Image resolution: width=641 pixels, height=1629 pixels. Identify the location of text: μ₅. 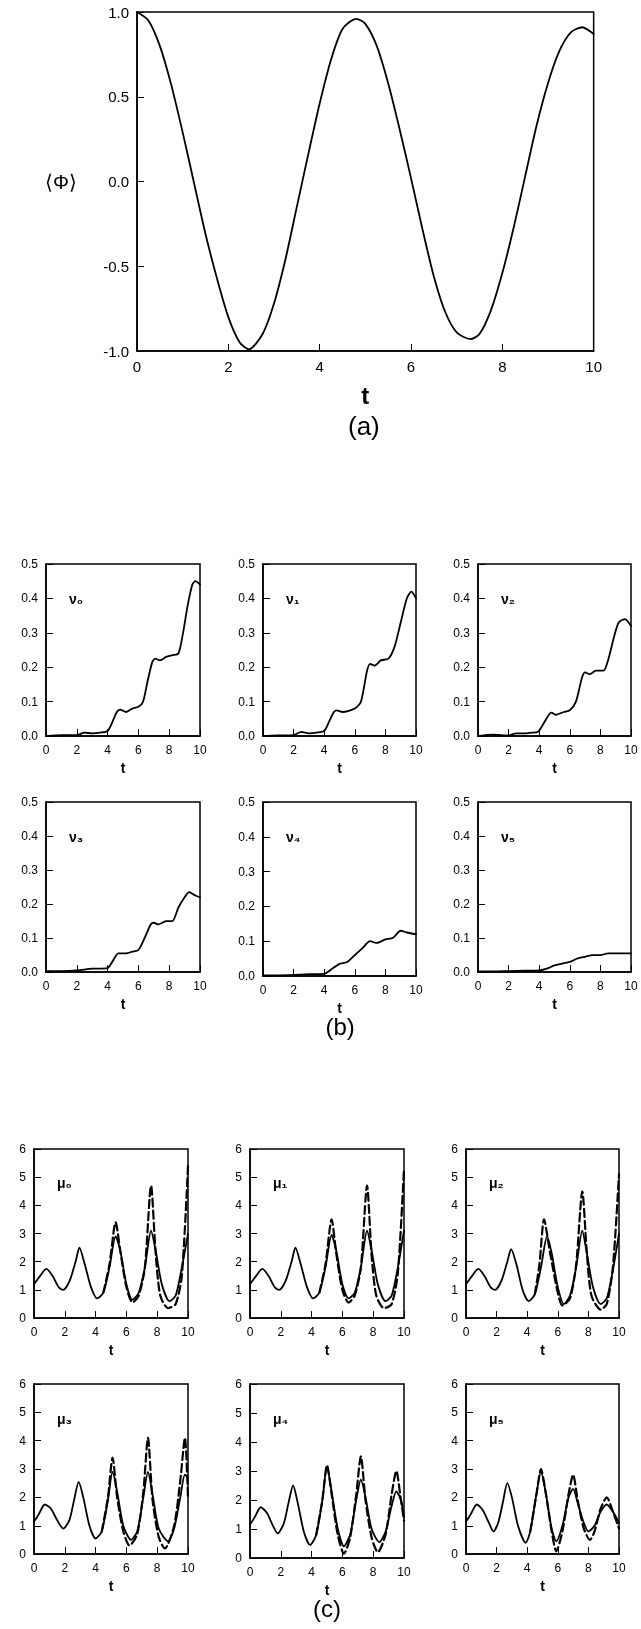
(496, 1418).